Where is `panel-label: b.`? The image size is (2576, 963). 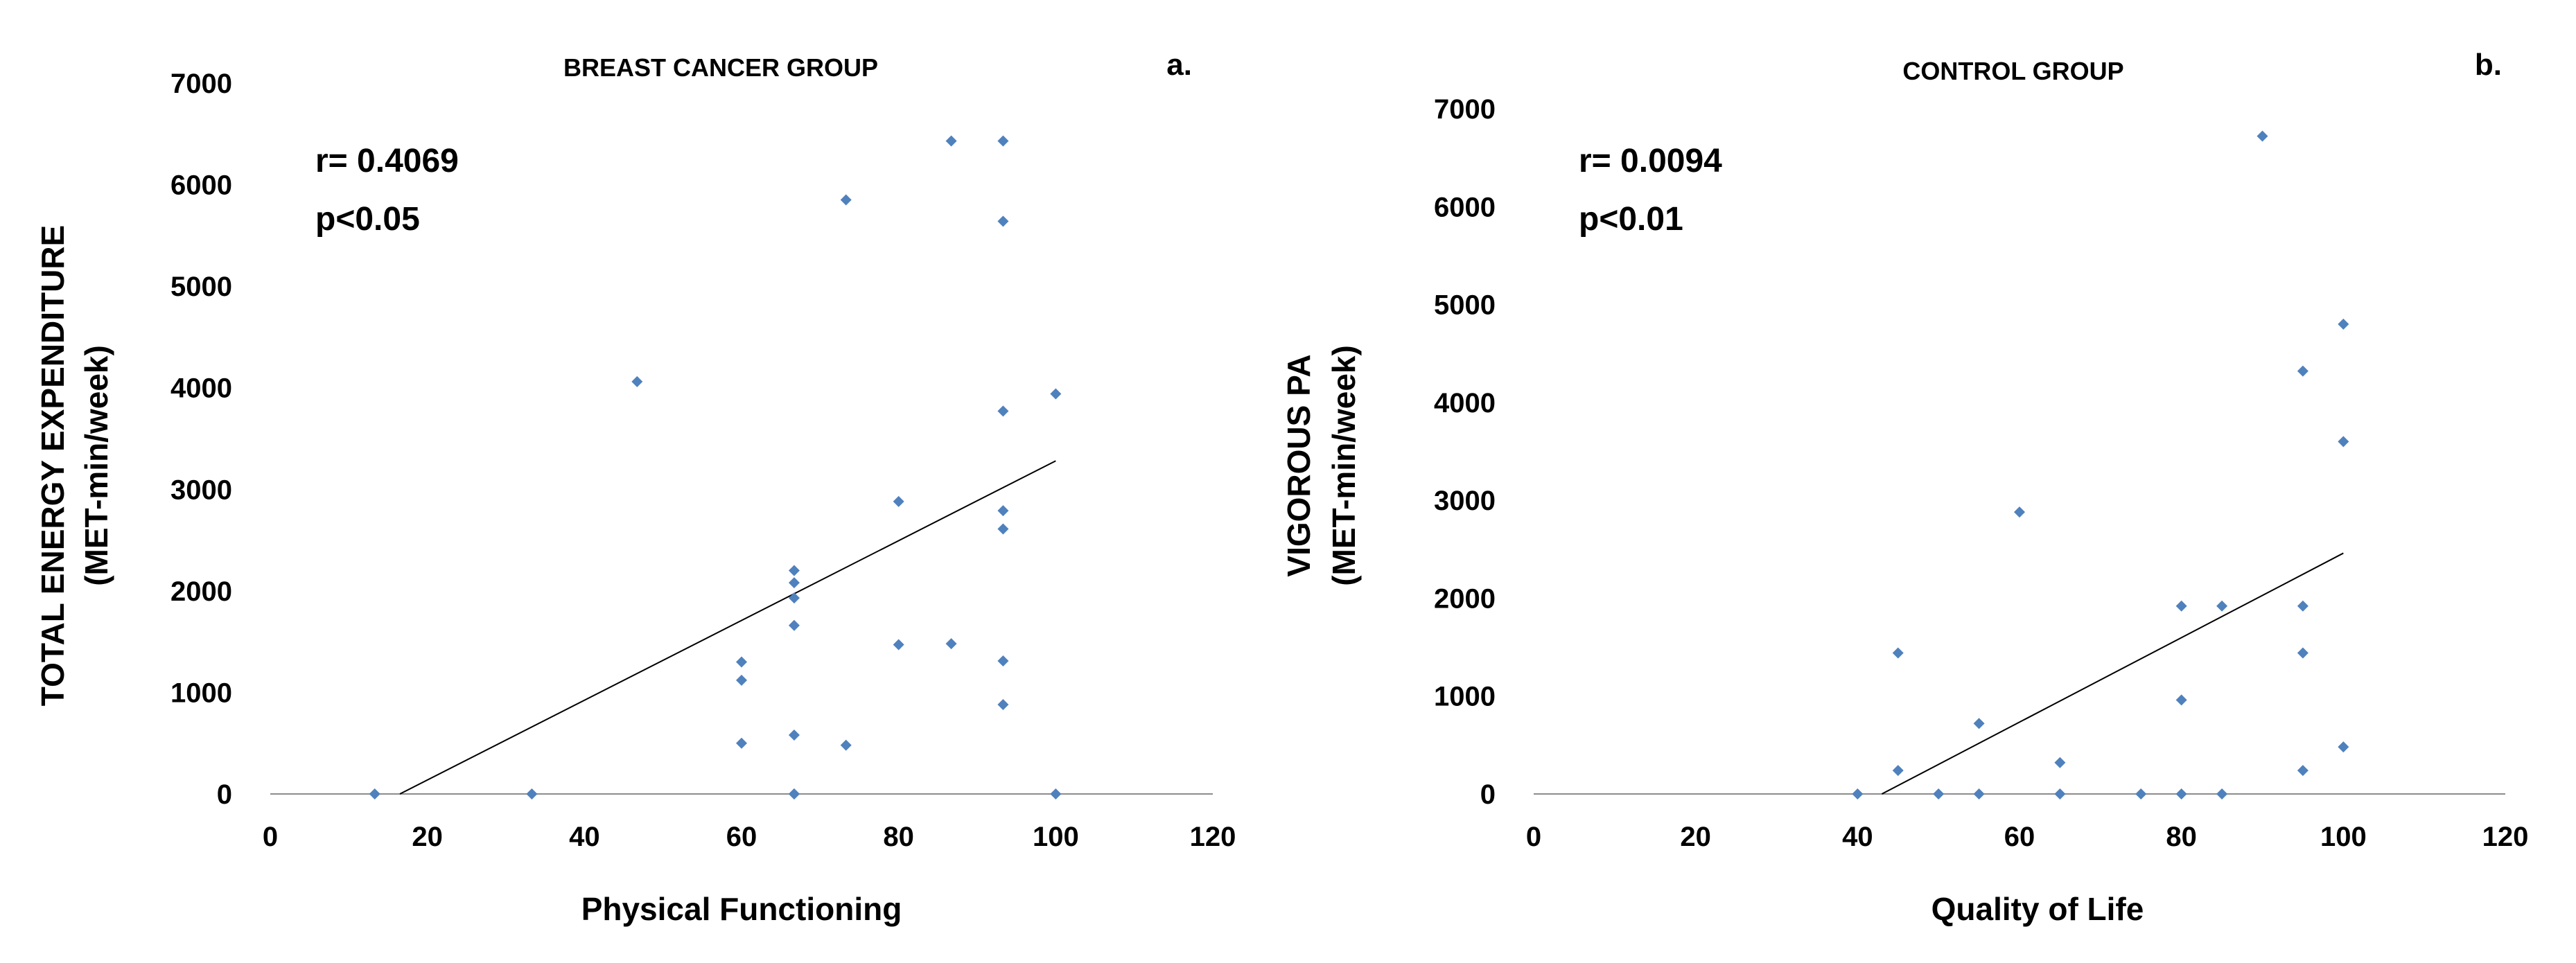
panel-label: b. is located at coordinates (2488, 65).